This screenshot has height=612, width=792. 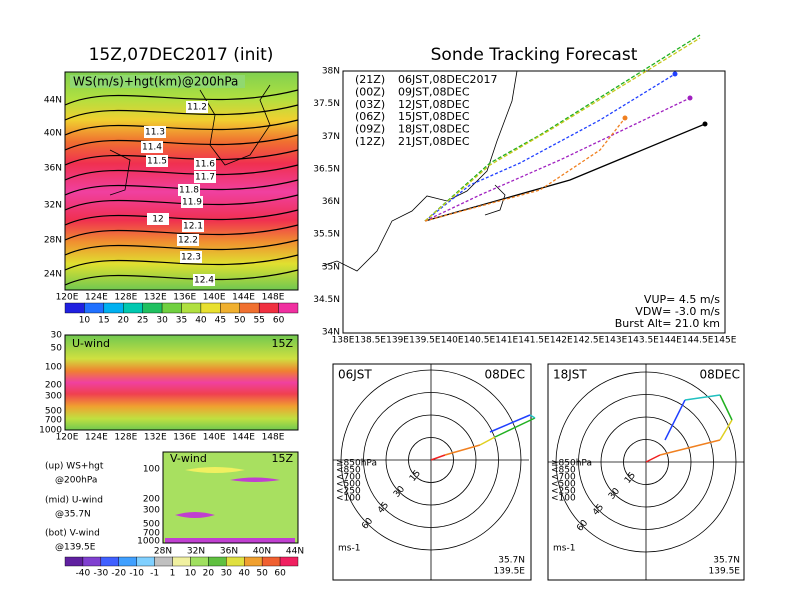 I want to click on track-title: Sonde Tracking Forecast, so click(x=534, y=55).